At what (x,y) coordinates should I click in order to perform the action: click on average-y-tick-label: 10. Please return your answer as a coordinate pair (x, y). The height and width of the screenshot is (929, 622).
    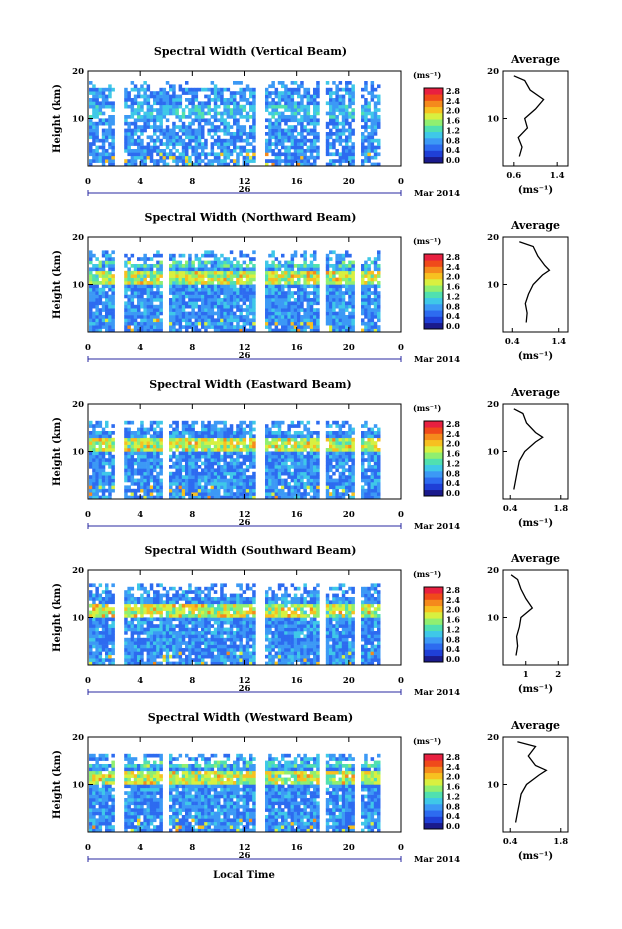
    Looking at the image, I should click on (493, 286).